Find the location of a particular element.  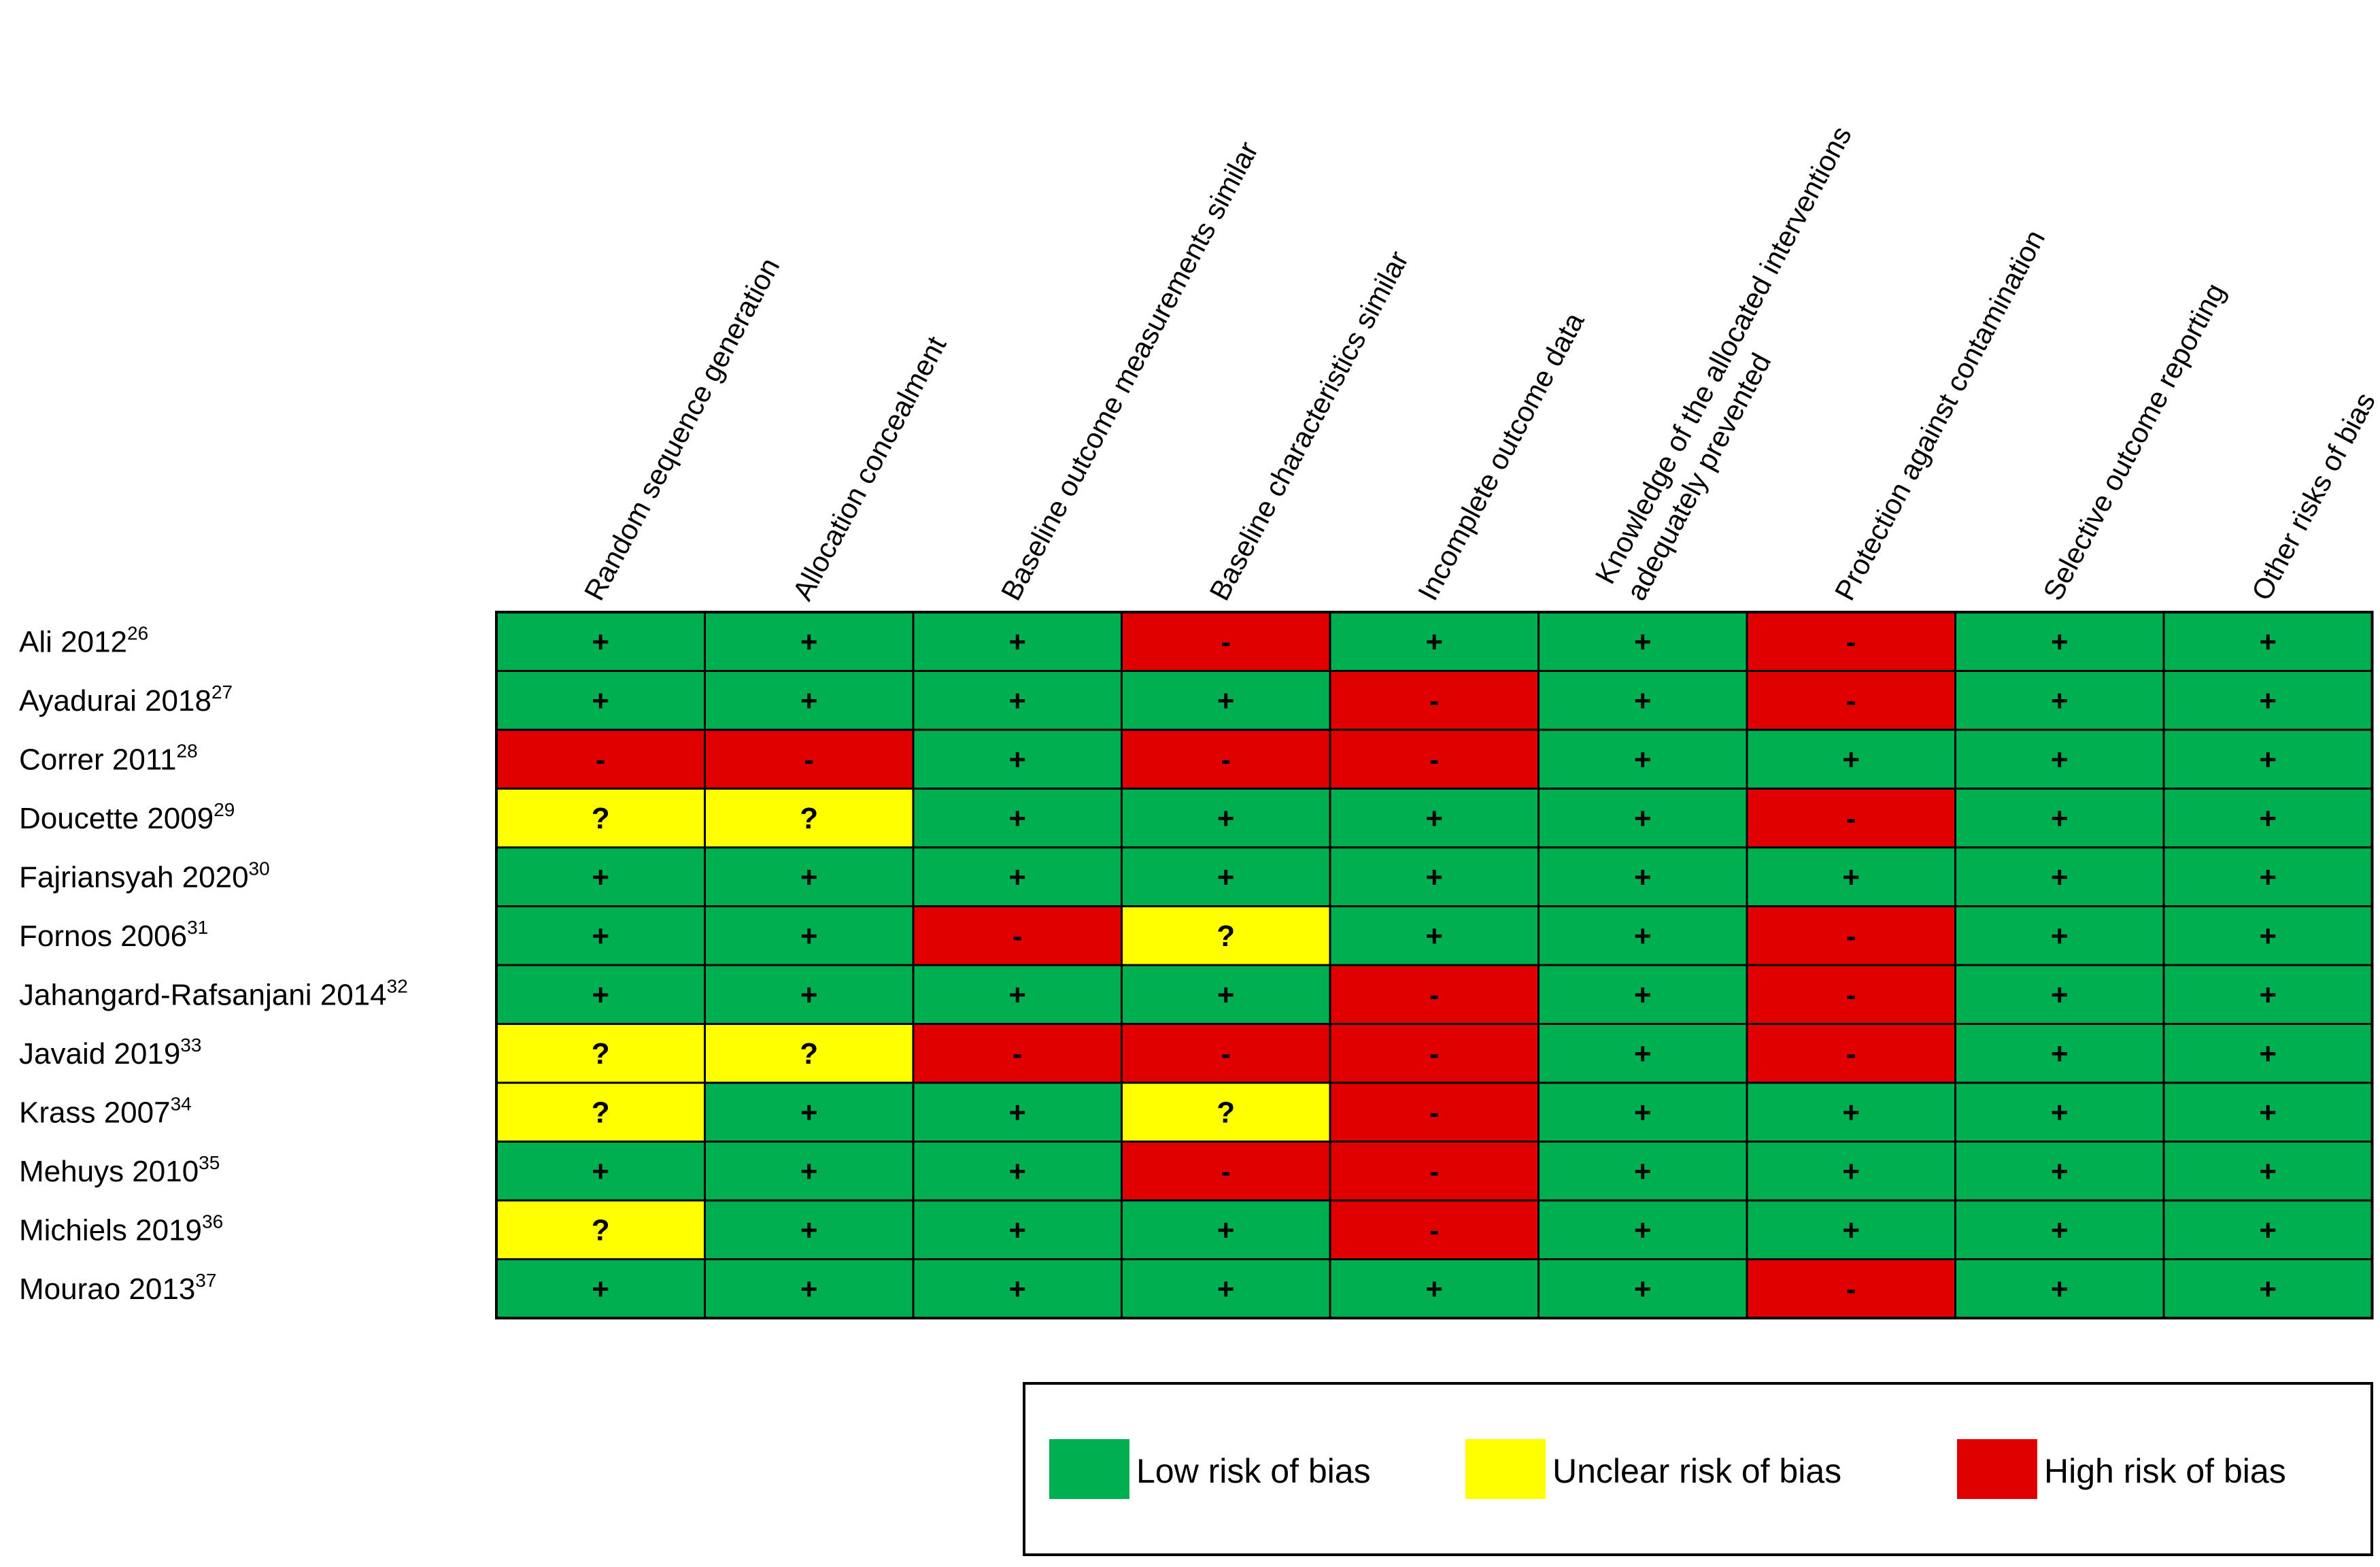

column-header: Baseline outcome measurements similar is located at coordinates (1130, 370).